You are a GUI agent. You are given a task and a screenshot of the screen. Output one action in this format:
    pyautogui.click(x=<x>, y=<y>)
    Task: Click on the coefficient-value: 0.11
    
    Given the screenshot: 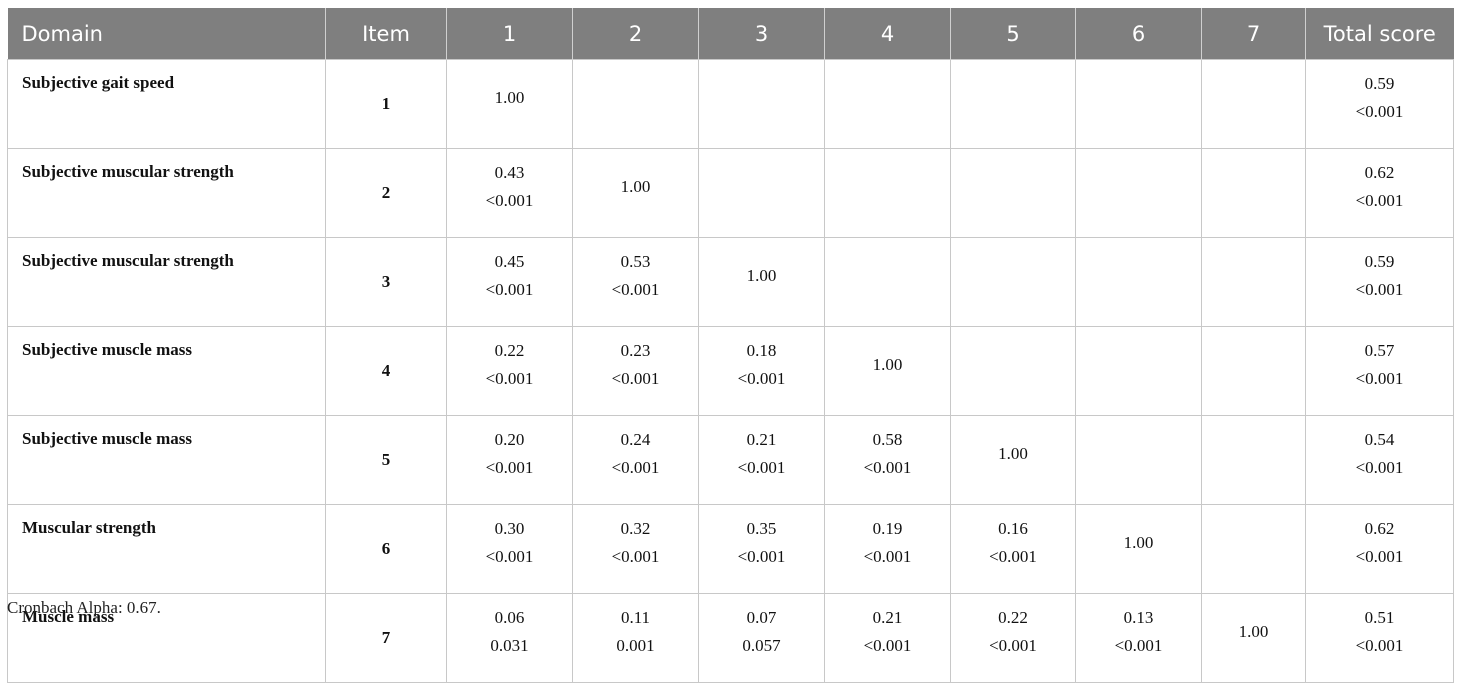 What is the action you would take?
    pyautogui.click(x=635, y=617)
    